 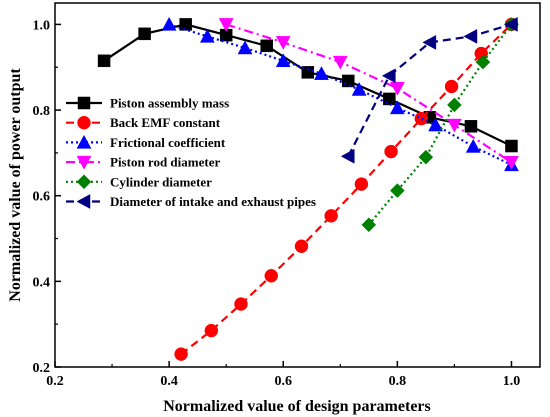 I want to click on series-line, so click(x=429, y=90).